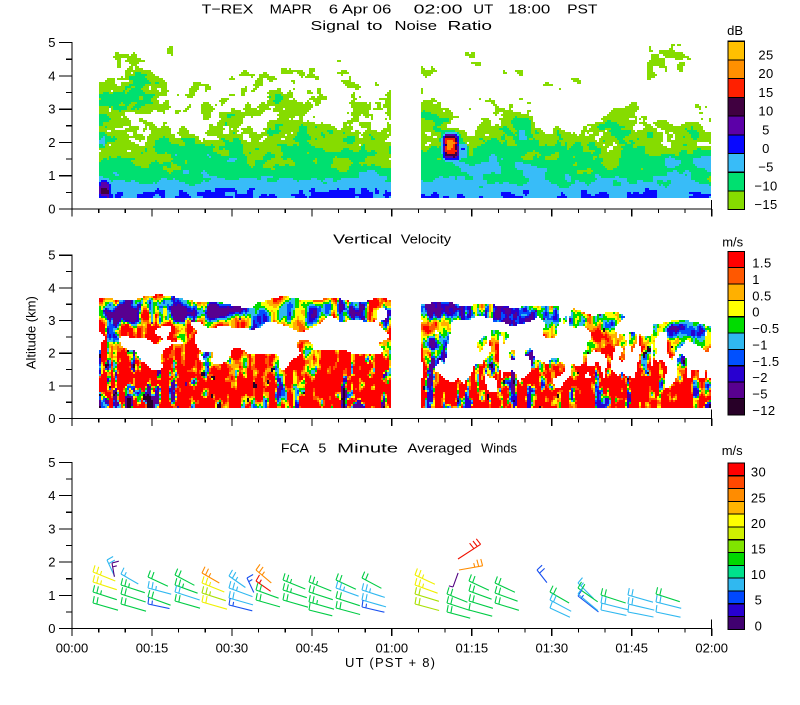 The width and height of the screenshot is (800, 705). I want to click on svg-text: Velocity, so click(426, 238).